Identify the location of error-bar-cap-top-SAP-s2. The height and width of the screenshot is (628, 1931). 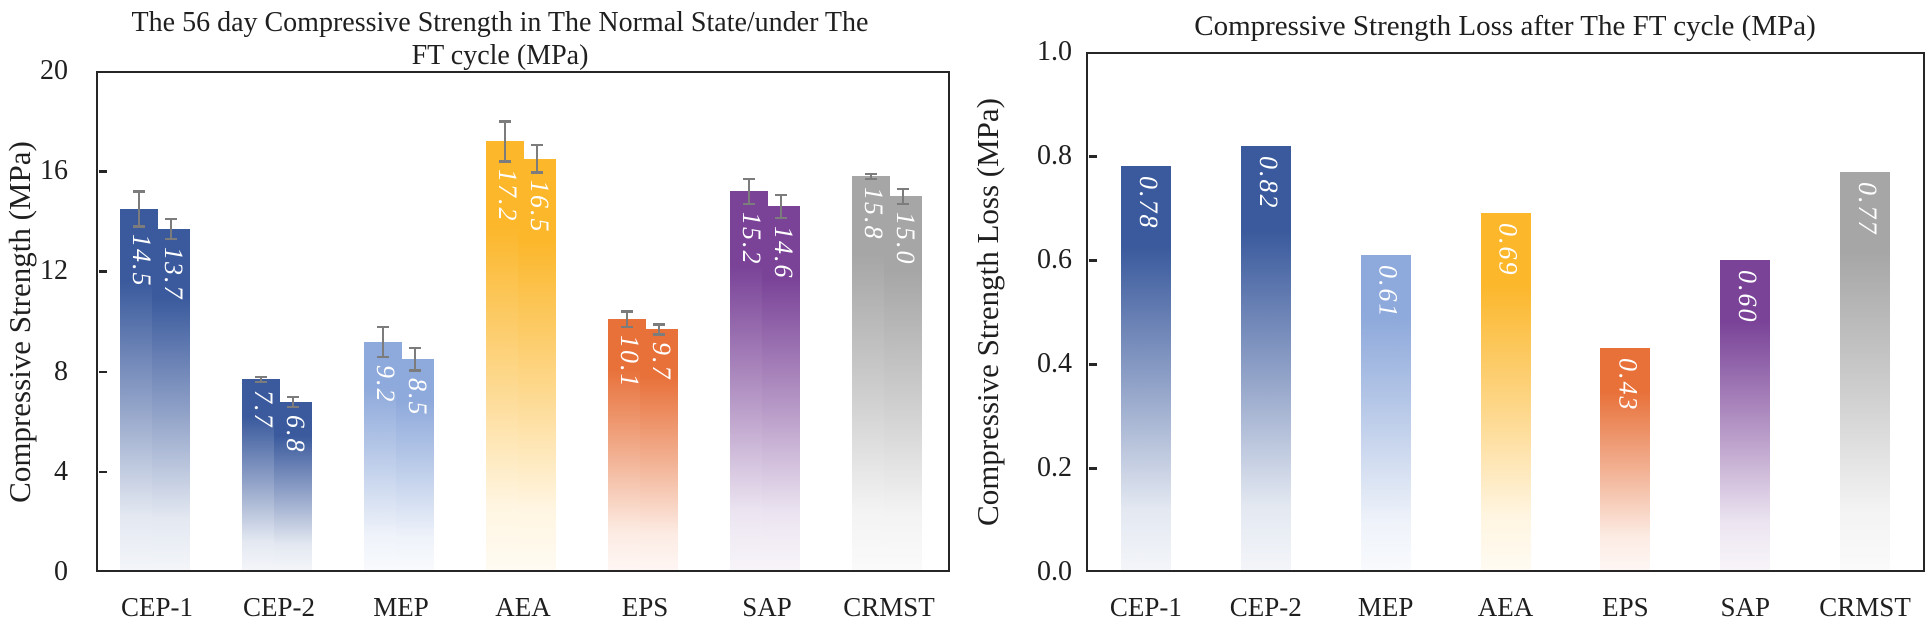
(781, 195).